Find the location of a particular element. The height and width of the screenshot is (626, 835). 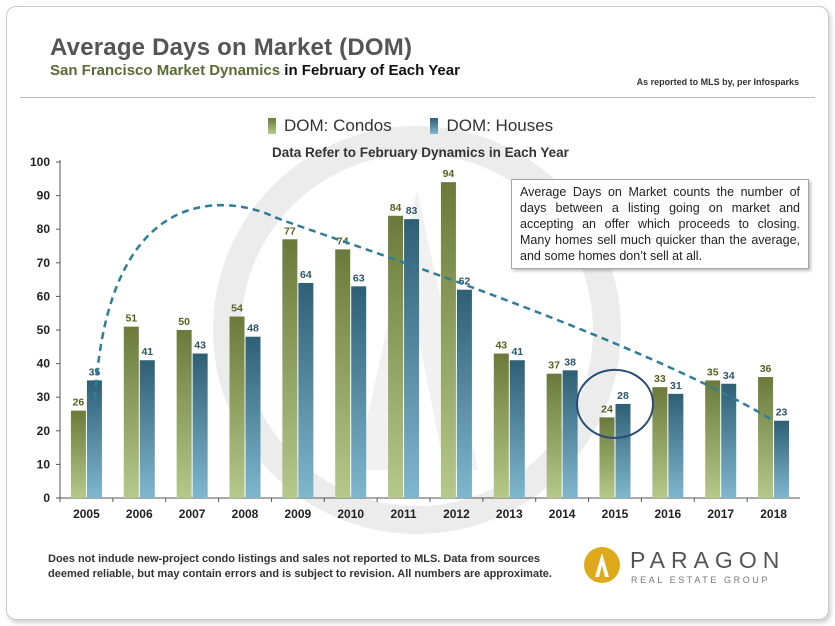

value-label-condos-2016: 33 is located at coordinates (660, 379).